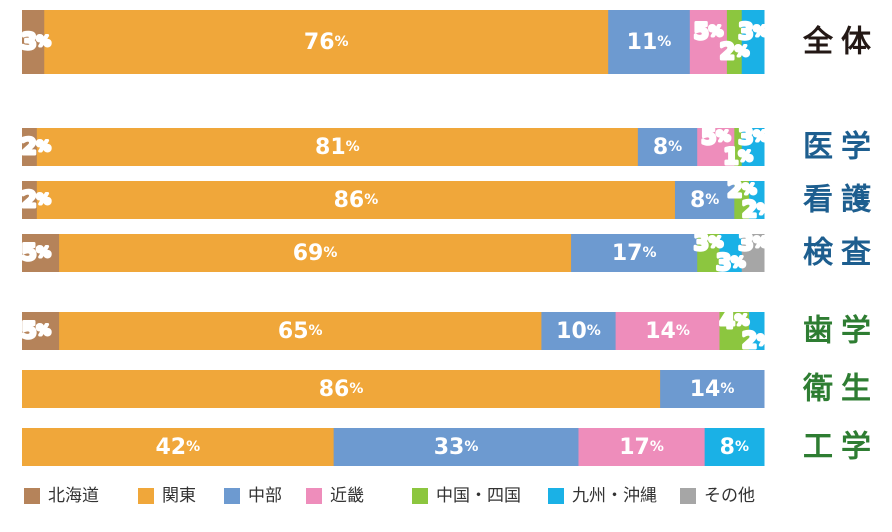 Image resolution: width=892 pixels, height=532 pixels. Describe the element at coordinates (734, 321) in the screenshot. I see `data-label-5-5: 4%` at that location.